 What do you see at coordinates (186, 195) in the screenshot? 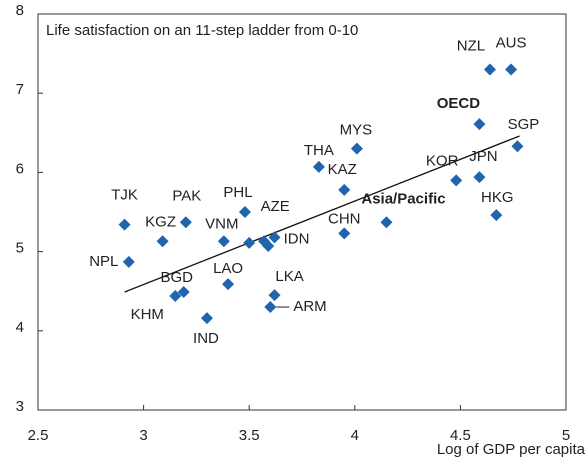
I see `point-label: PAK` at bounding box center [186, 195].